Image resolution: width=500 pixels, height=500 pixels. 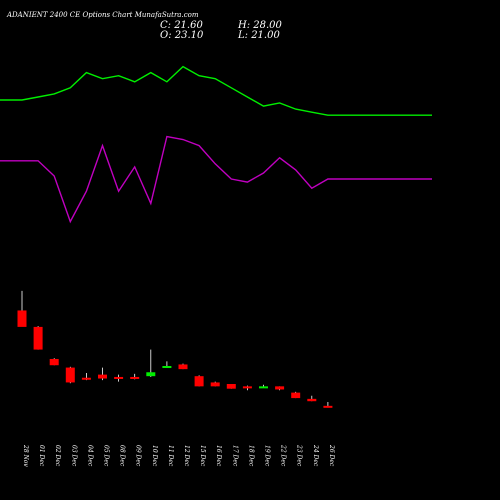 I want to click on indicator-line-top, so click(x=216, y=90).